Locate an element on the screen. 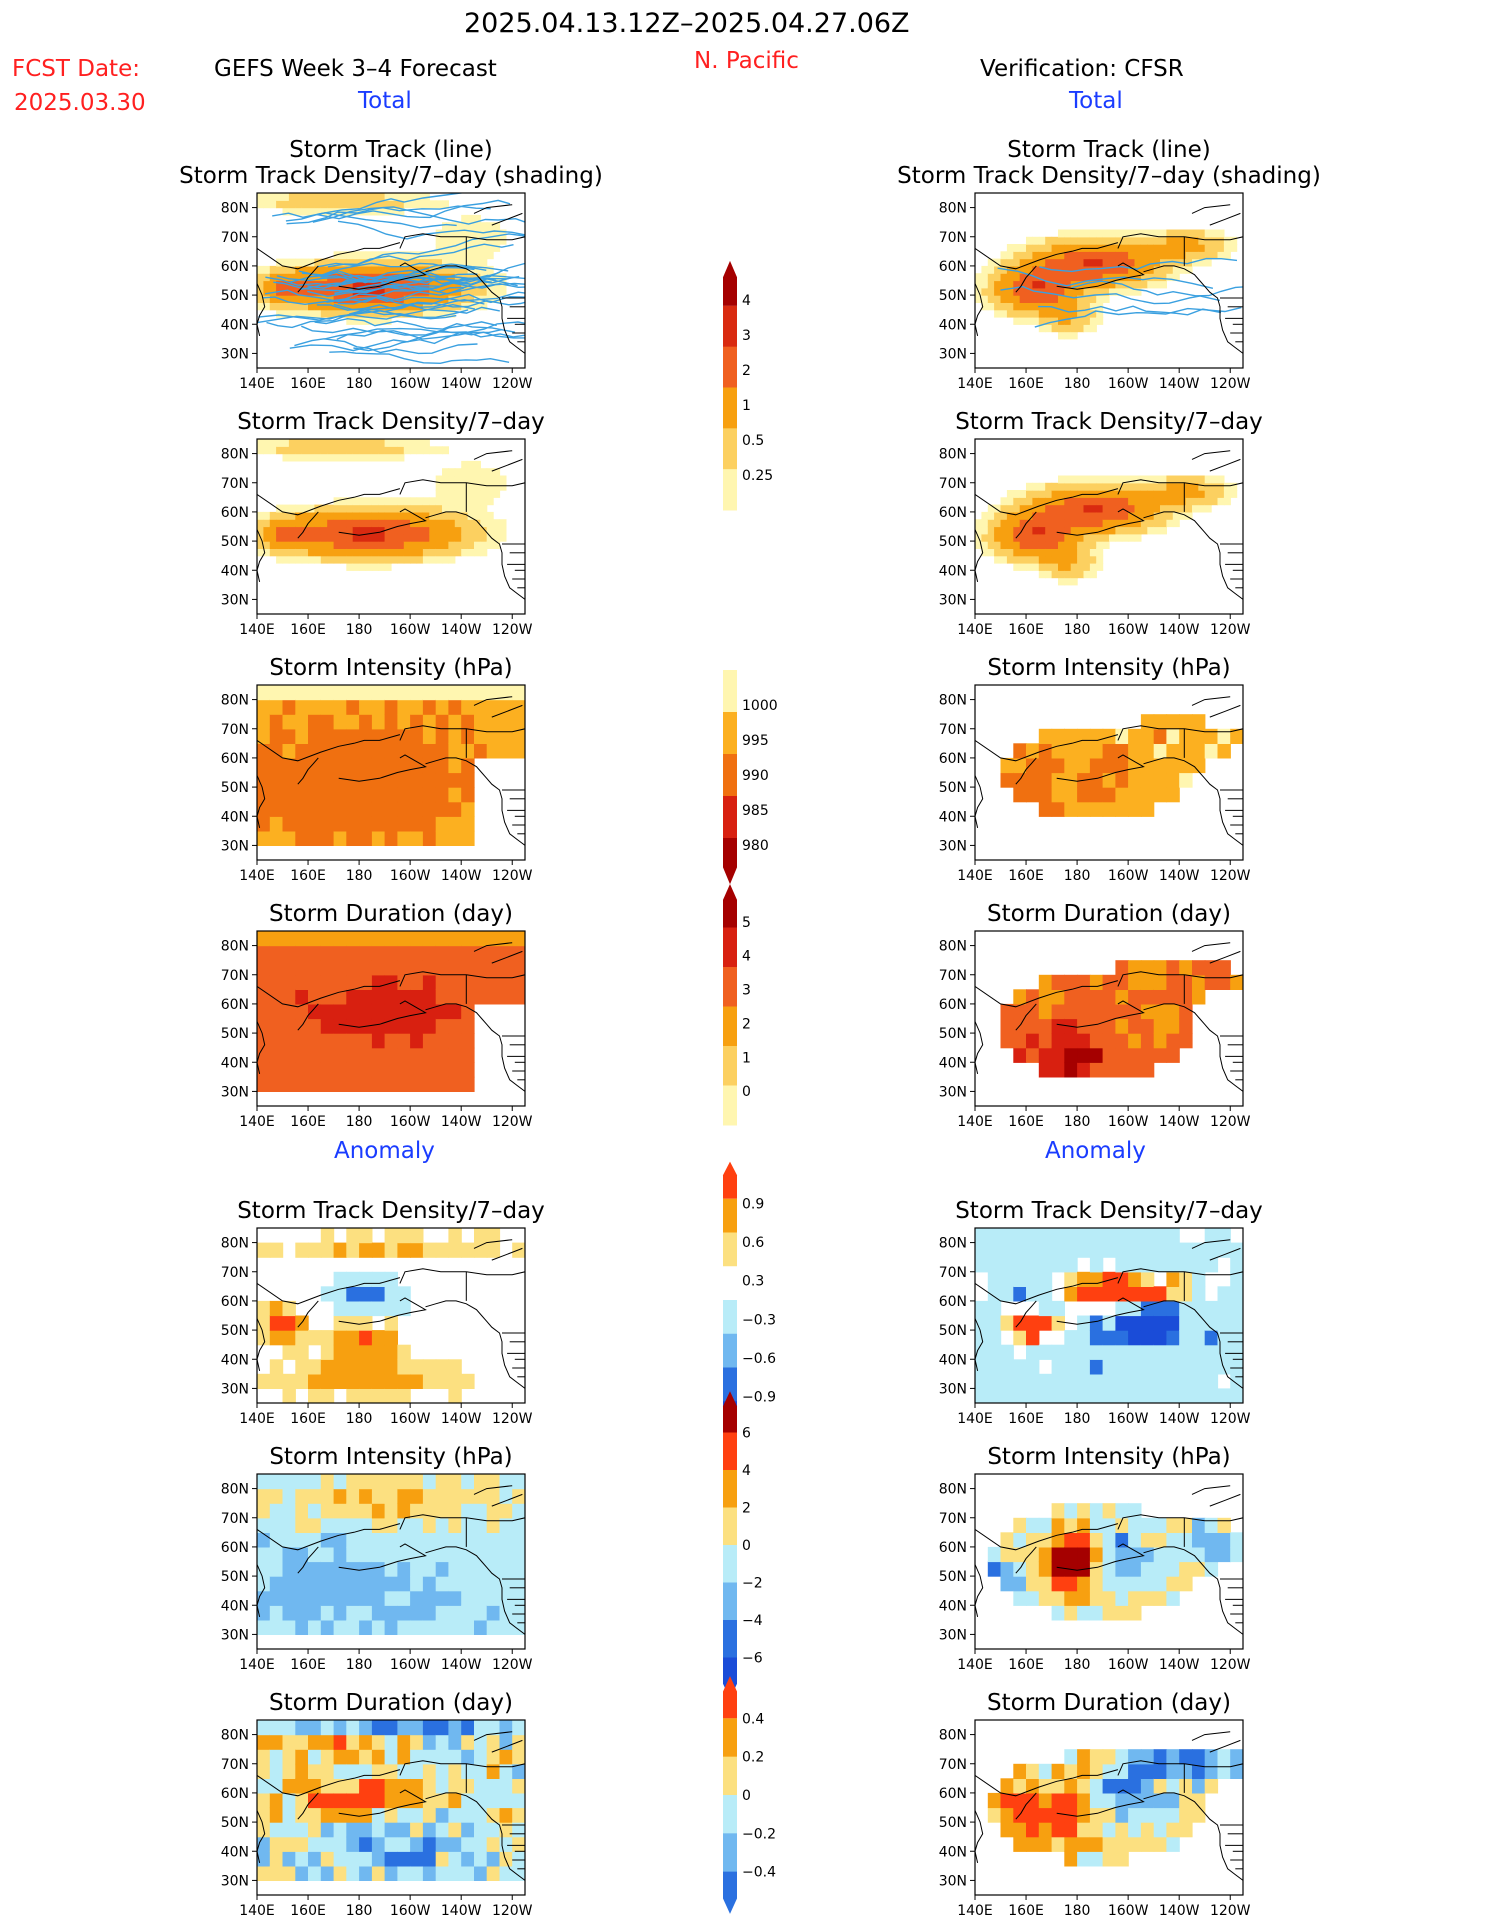  storm-track-line is located at coordinates (1138, 265).